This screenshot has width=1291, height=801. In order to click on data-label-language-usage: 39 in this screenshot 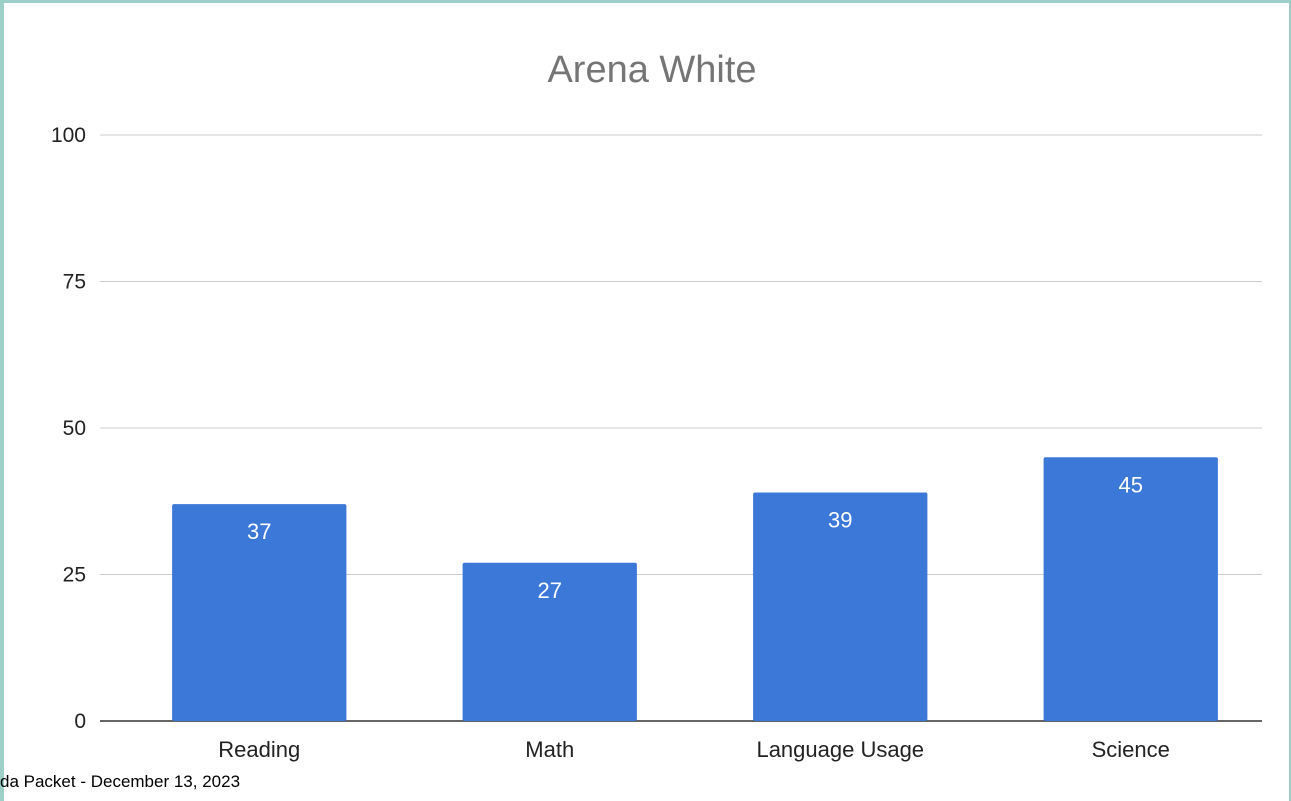, I will do `click(840, 519)`.